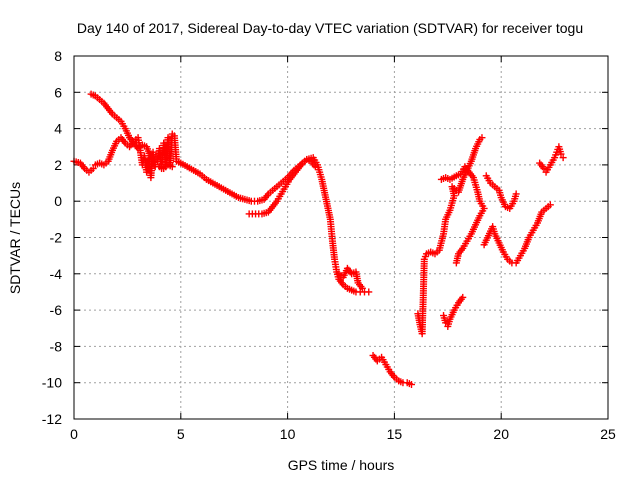 The height and width of the screenshot is (480, 640). What do you see at coordinates (181, 434) in the screenshot?
I see `x-tick-label: 5` at bounding box center [181, 434].